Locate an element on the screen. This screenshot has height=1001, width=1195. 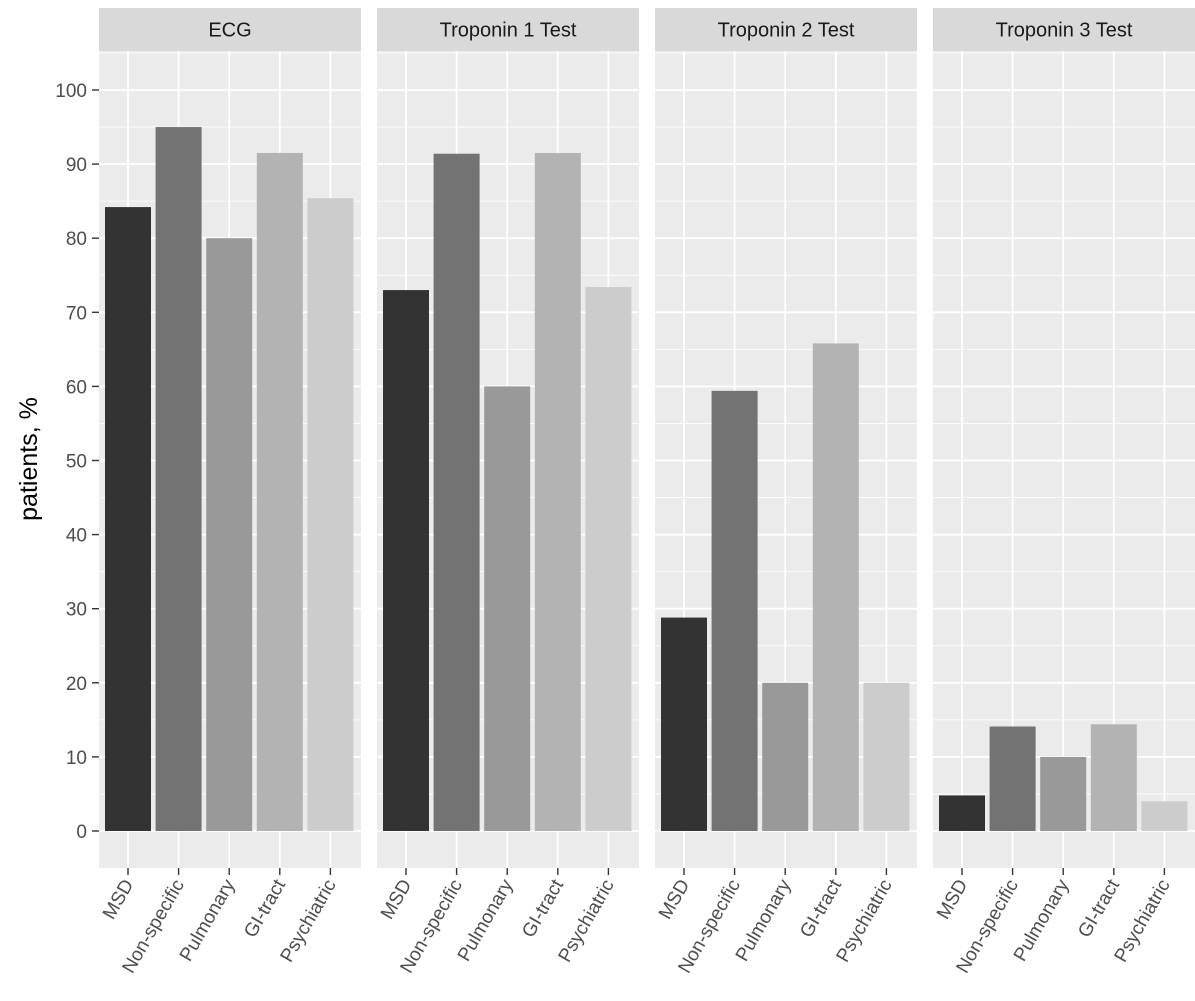
y-tick-label: 20 is located at coordinates (76, 684).